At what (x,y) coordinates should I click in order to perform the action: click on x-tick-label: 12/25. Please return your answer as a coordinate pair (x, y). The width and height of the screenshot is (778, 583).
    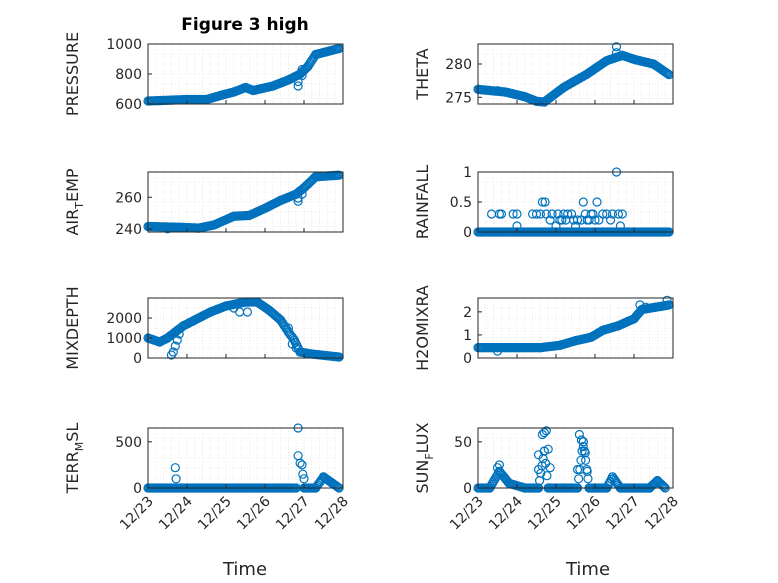
    Looking at the image, I should click on (215, 514).